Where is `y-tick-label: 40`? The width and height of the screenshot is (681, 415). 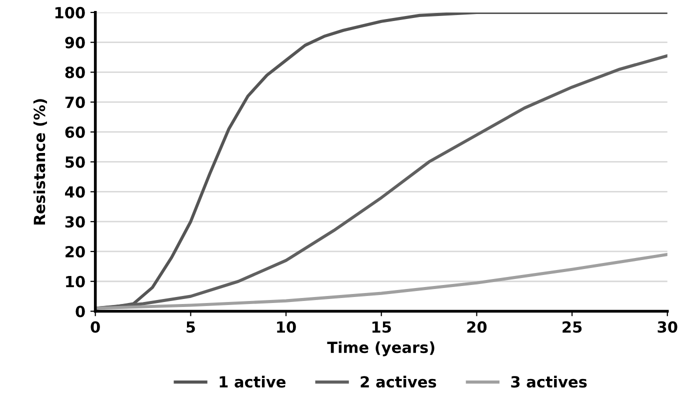
y-tick-label: 40 is located at coordinates (75, 192).